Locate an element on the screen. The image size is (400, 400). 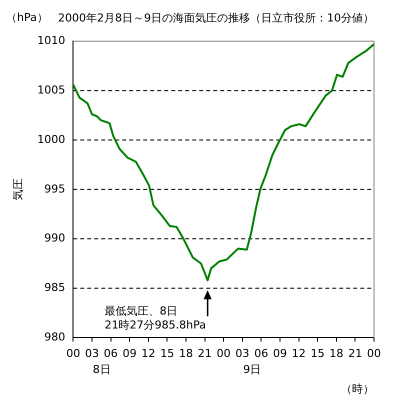
y-tick-label: 1005 is located at coordinates (51, 89).